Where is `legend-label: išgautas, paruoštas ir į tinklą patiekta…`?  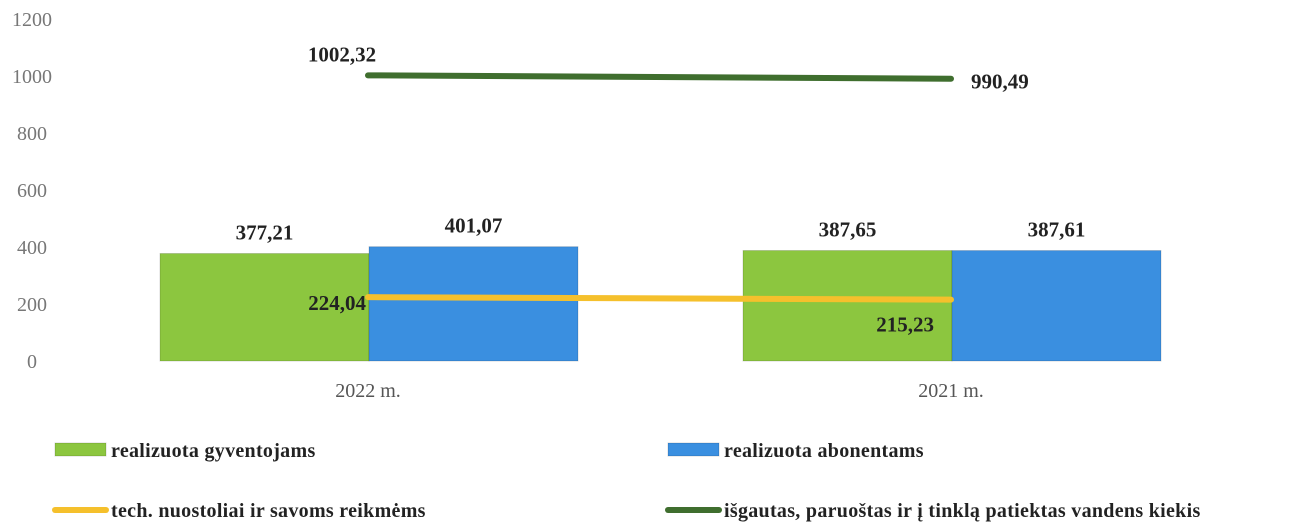 legend-label: išgautas, paruoštas ir į tinklą patiekta… is located at coordinates (962, 511).